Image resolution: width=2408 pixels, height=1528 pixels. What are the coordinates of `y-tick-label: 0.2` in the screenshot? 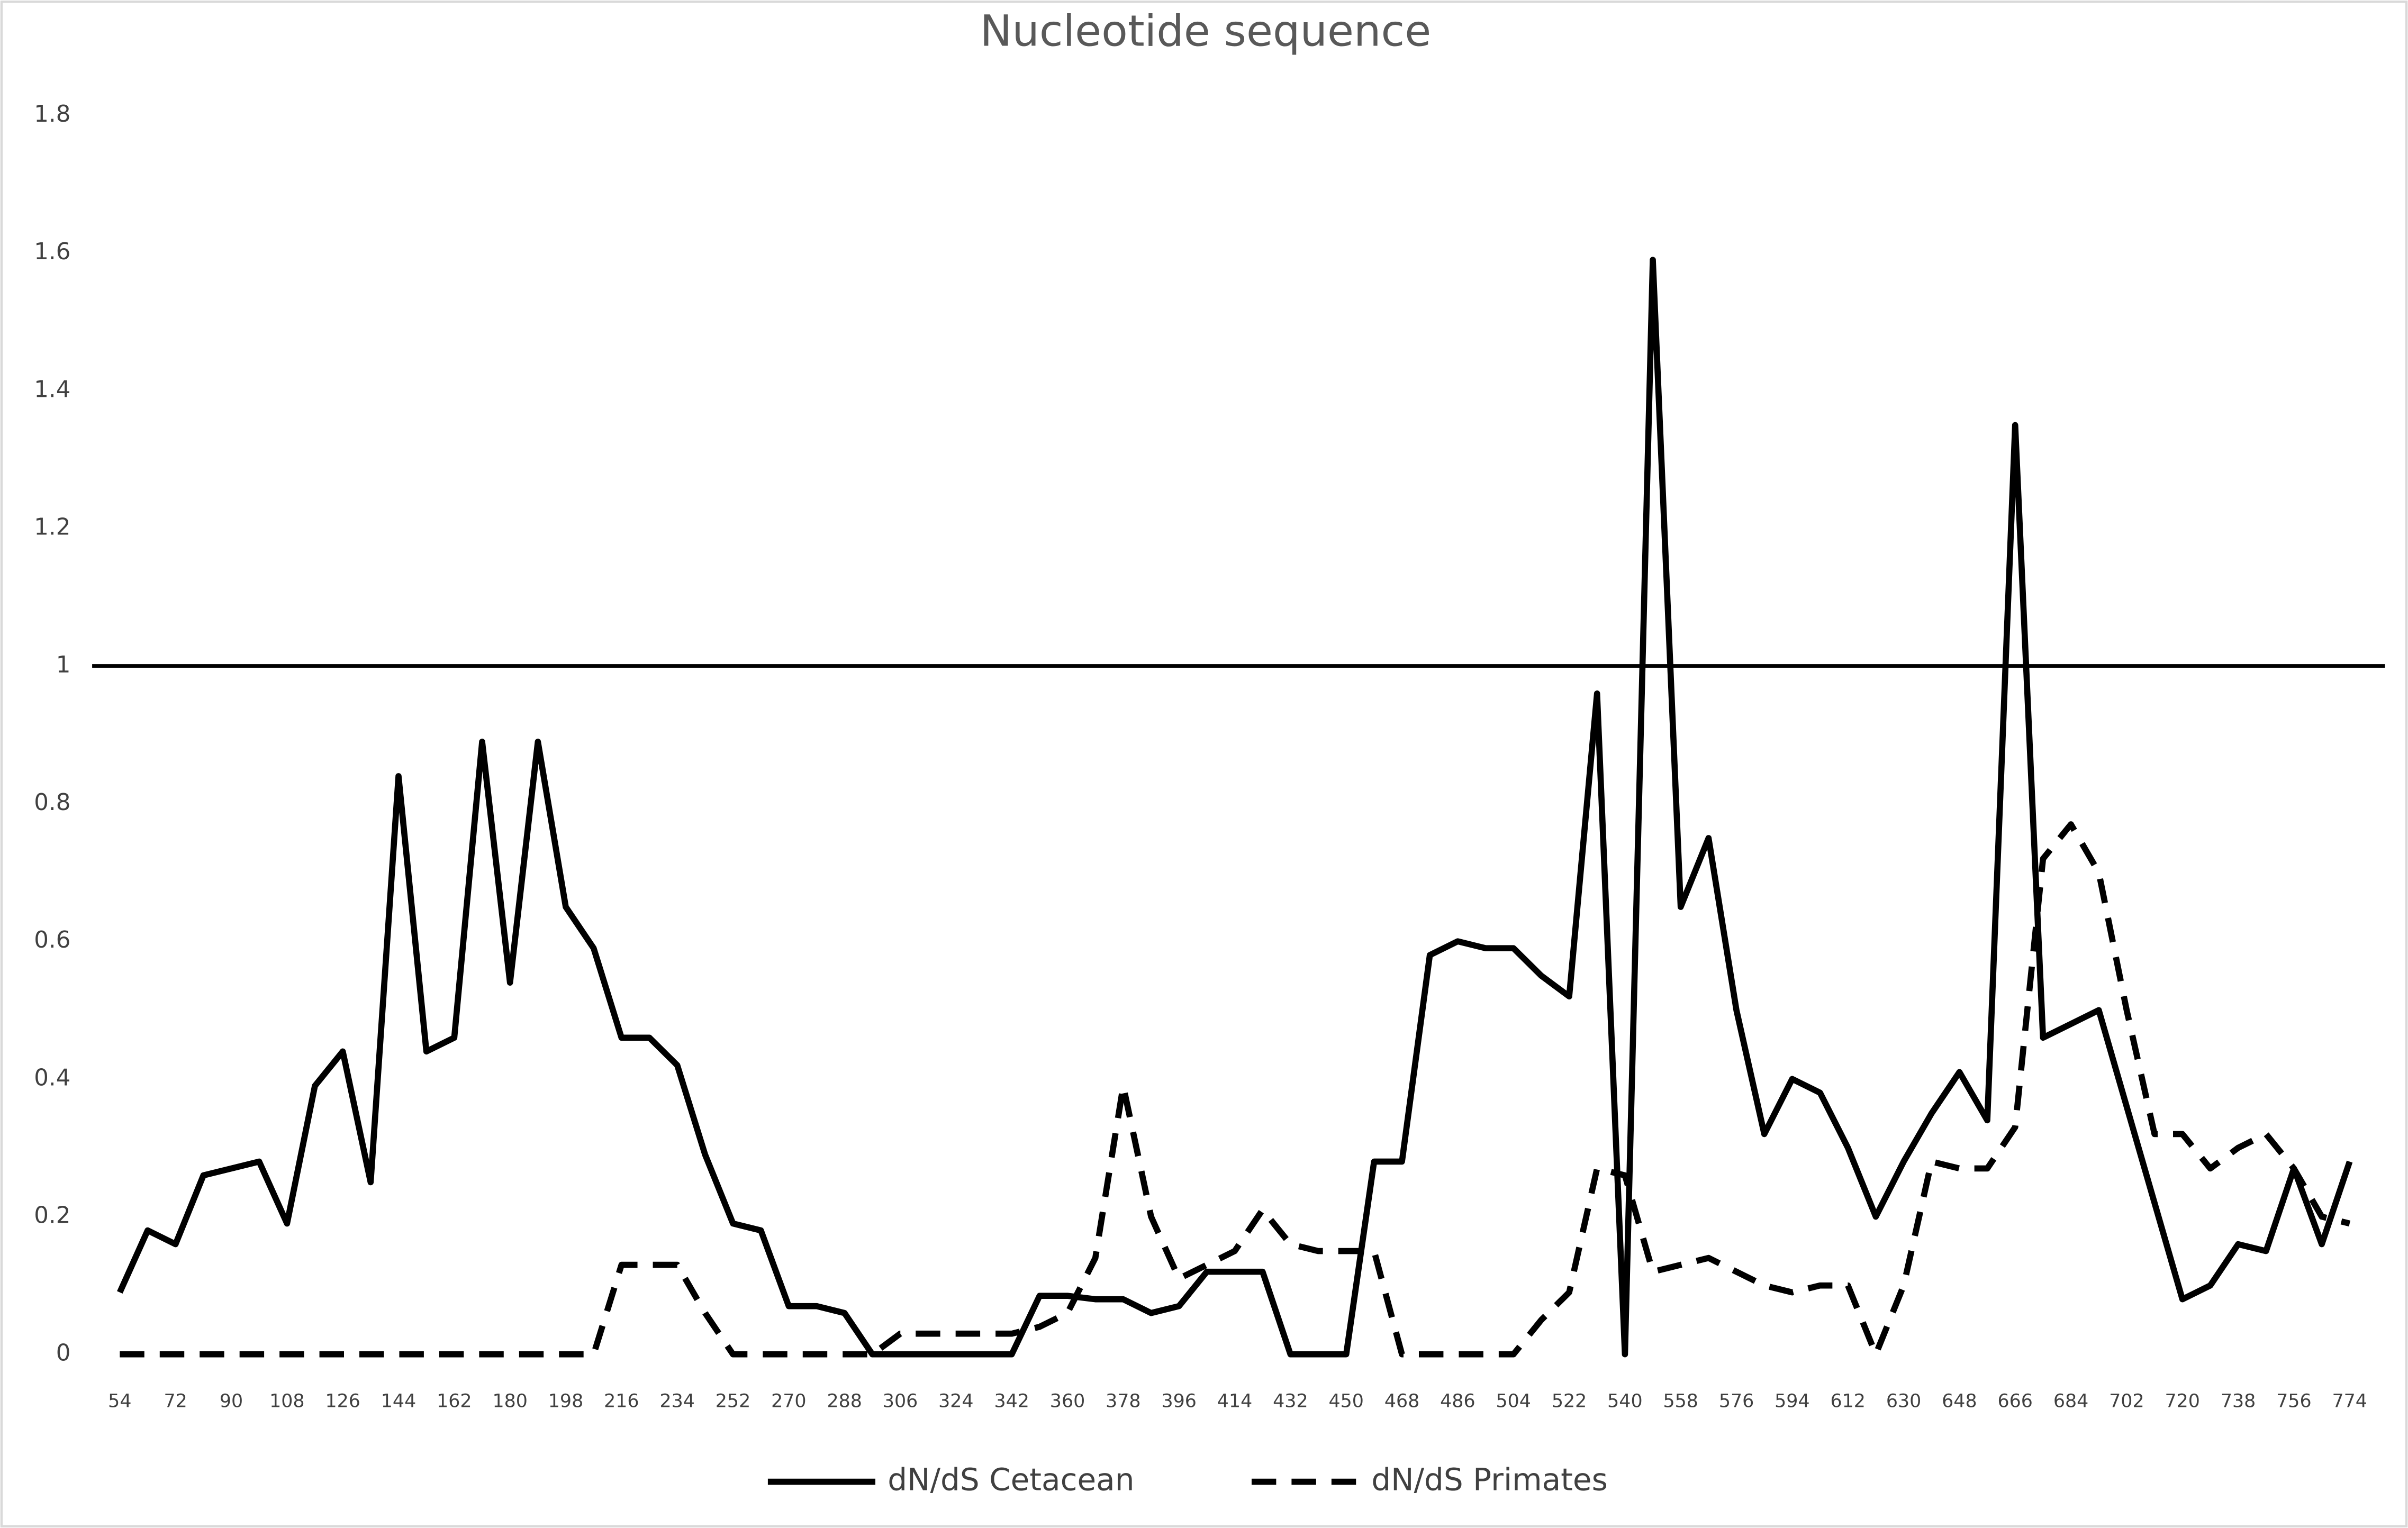 It's located at (52, 1216).